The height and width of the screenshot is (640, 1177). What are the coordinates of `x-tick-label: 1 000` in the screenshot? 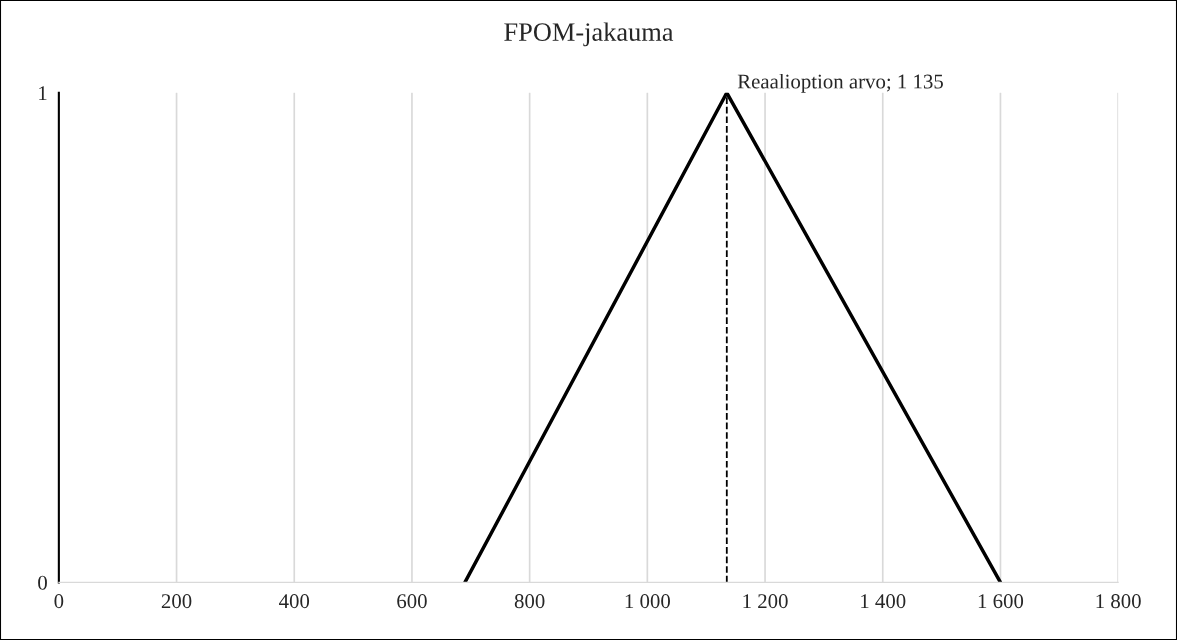 It's located at (647, 601).